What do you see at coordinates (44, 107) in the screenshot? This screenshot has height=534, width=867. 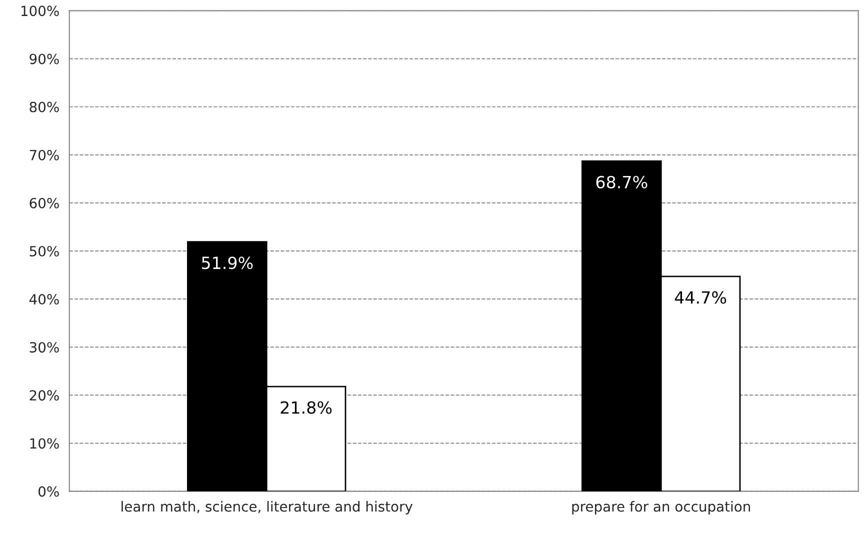 I see `y-tick-label: 80%` at bounding box center [44, 107].